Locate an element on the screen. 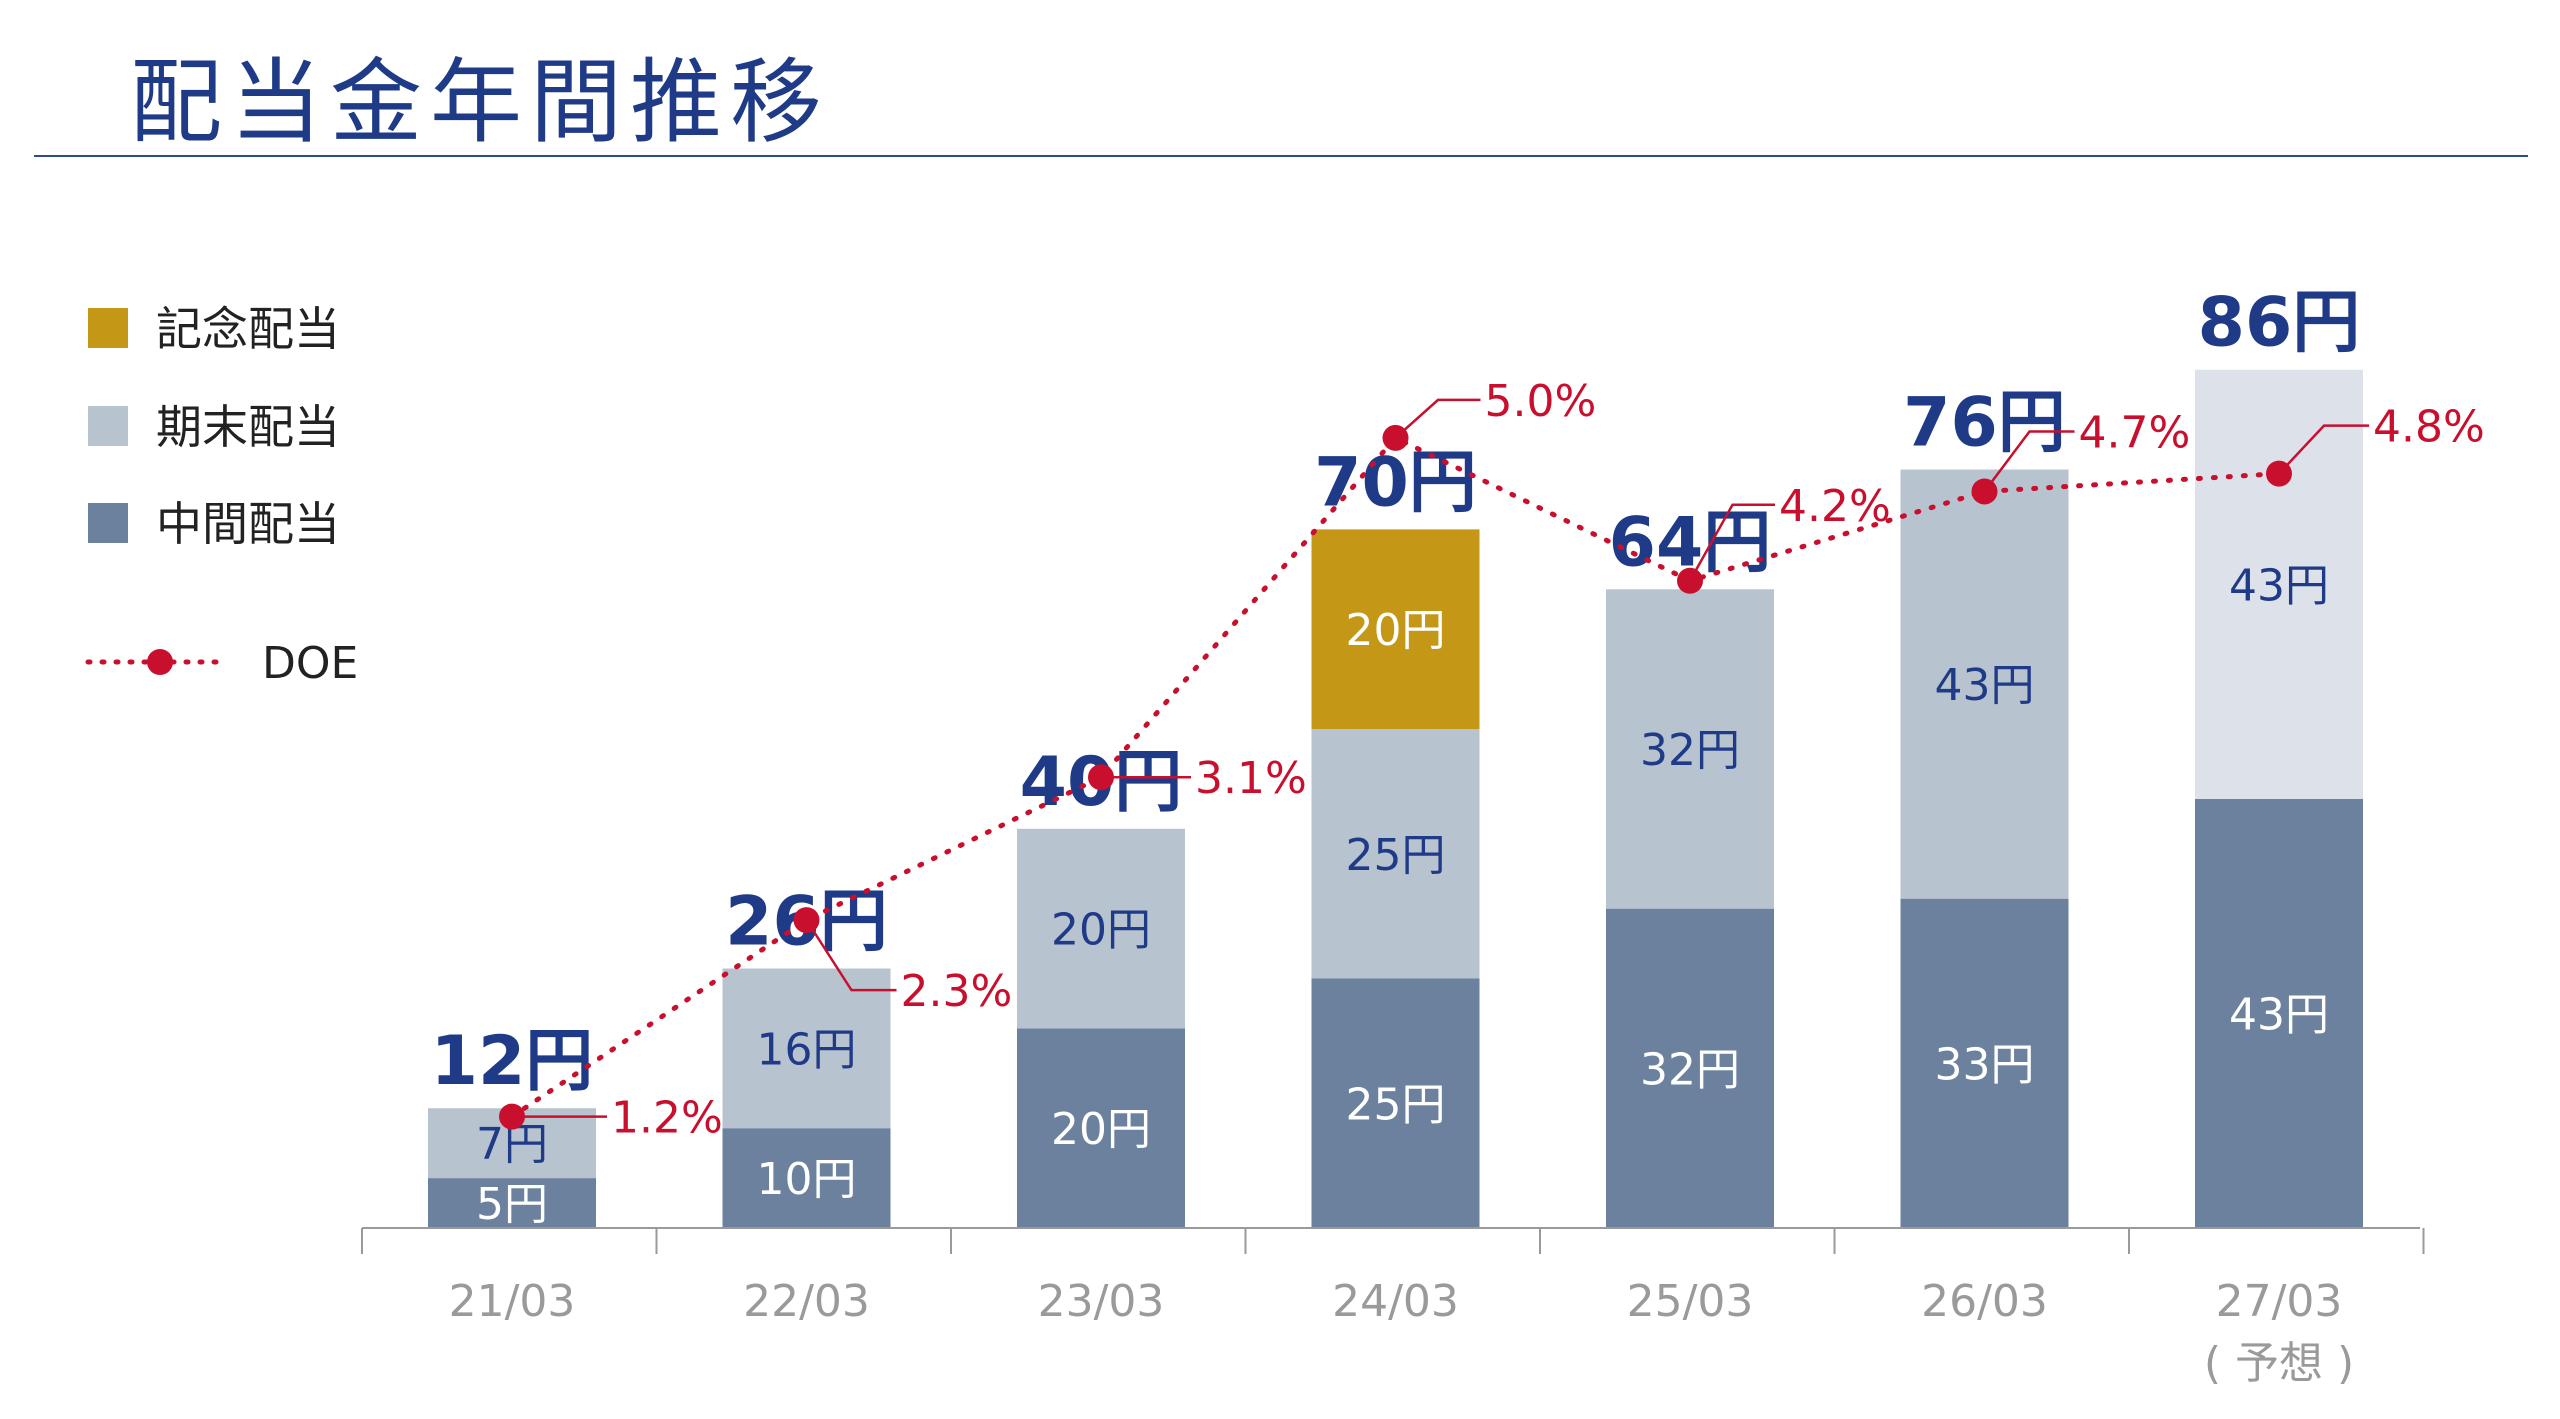 The width and height of the screenshot is (2560, 1419). total-label: 70円 is located at coordinates (1395, 482).